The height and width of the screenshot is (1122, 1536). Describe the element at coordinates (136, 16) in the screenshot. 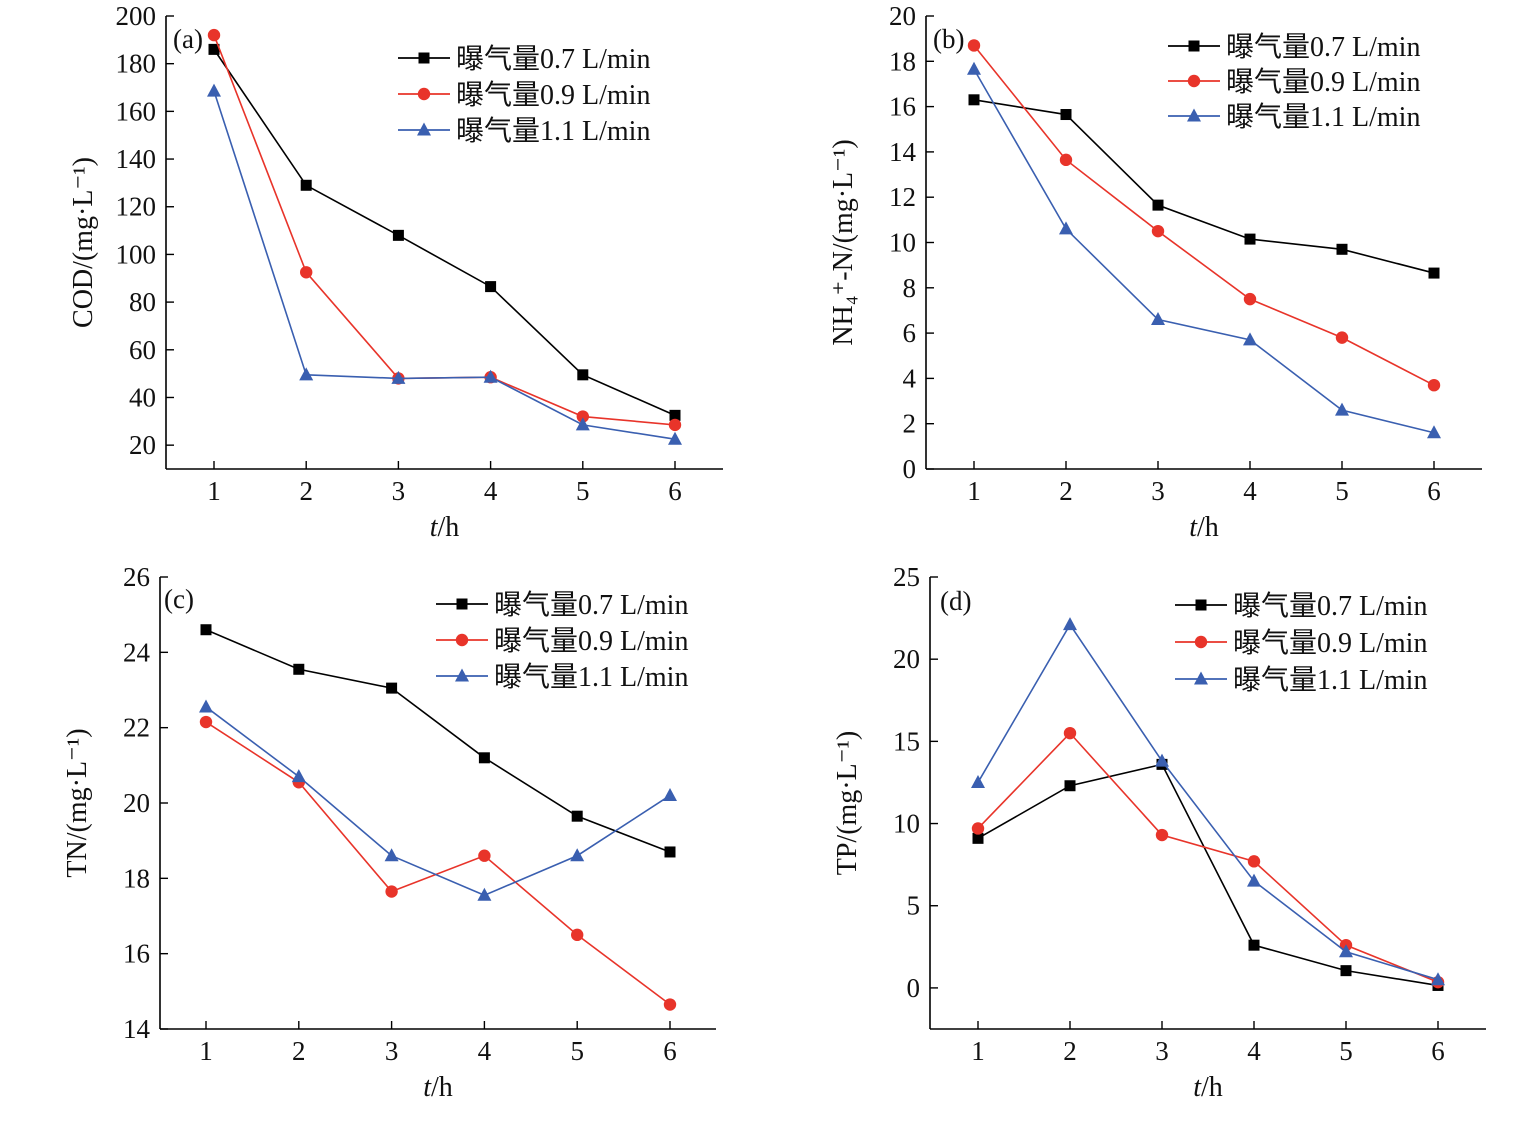

I see `y-tick-label: 200` at that location.